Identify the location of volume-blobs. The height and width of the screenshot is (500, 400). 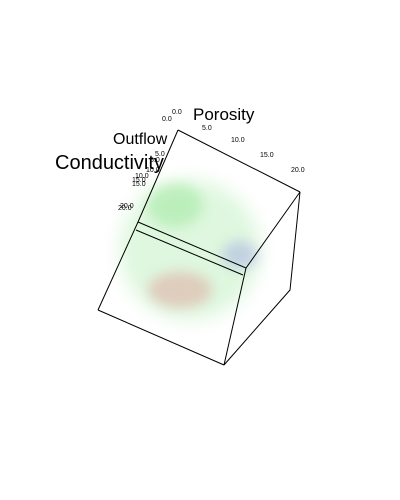
(190, 250).